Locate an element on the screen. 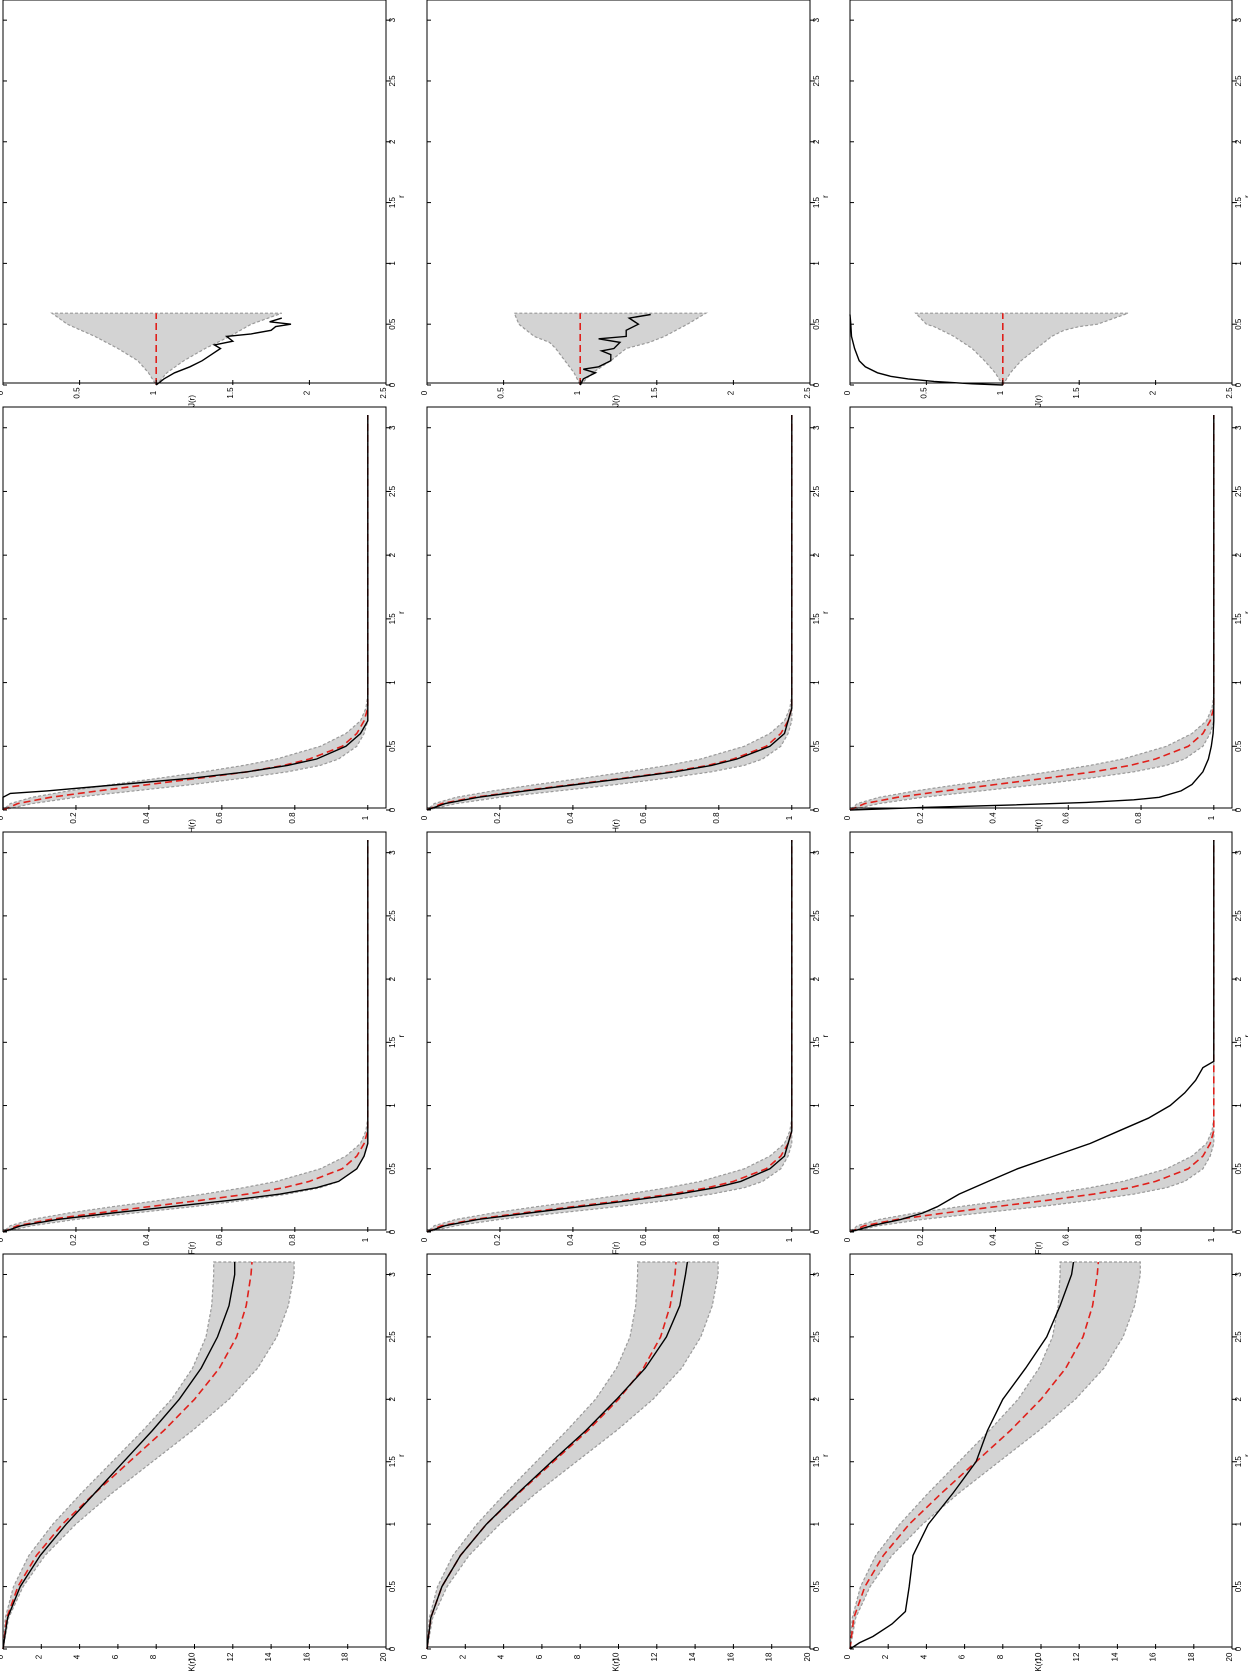  value-axis-label: F(r) is located at coordinates (192, 1247).